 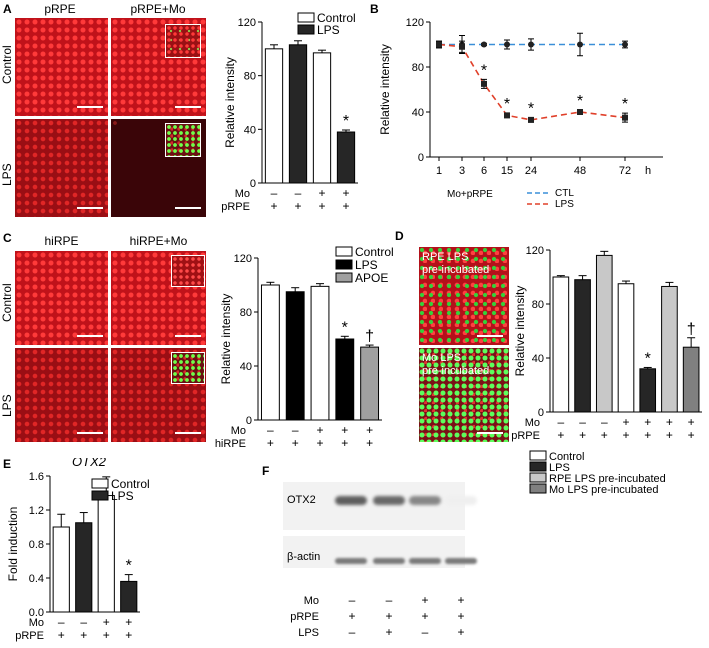 What do you see at coordinates (374, 9) in the screenshot?
I see `panel-letter-b: B` at bounding box center [374, 9].